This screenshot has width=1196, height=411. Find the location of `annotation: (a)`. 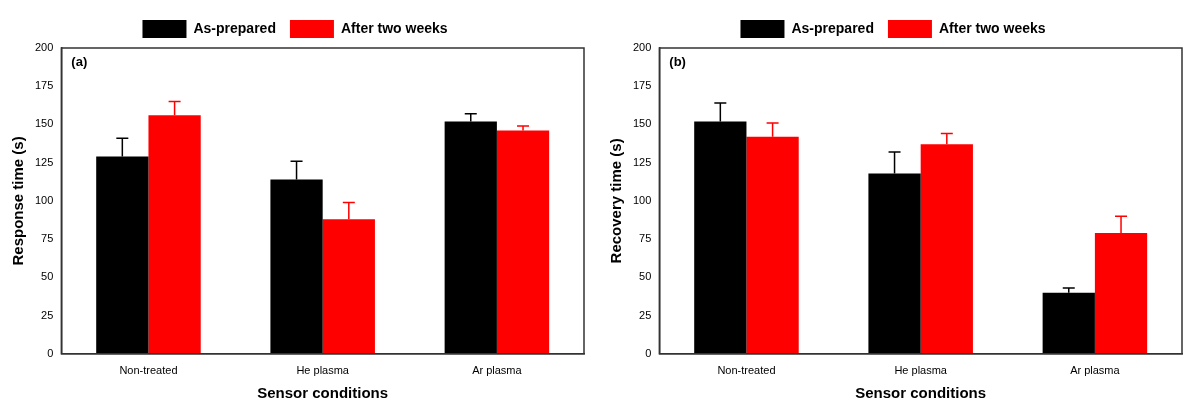

annotation: (a) is located at coordinates (79, 62).